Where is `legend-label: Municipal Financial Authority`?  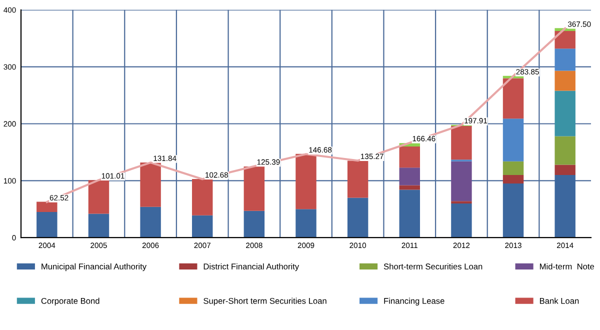
legend-label: Municipal Financial Authority is located at coordinates (94, 267).